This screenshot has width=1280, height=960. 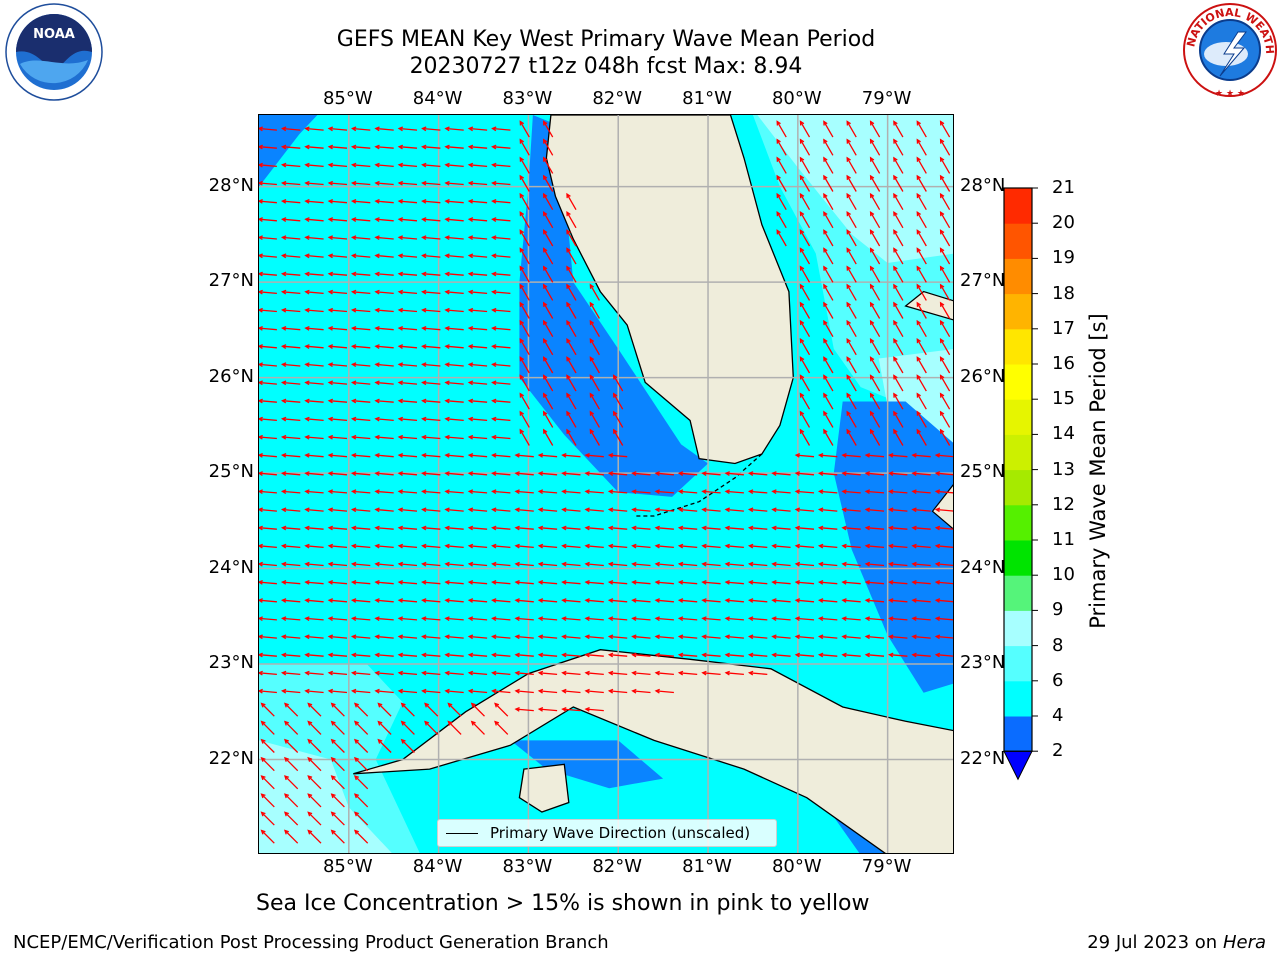 I want to click on land-grand-bahama, so click(x=928, y=305).